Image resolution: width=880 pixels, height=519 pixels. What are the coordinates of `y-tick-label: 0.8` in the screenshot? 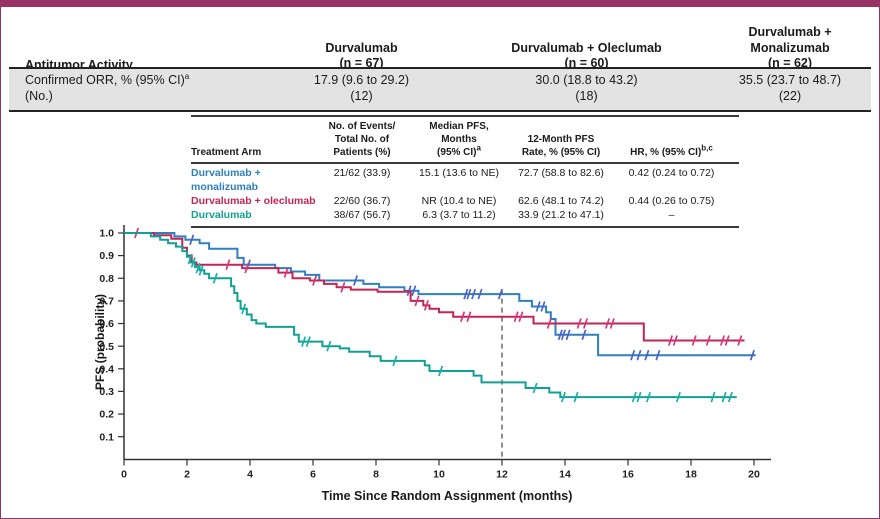 It's located at (106, 279).